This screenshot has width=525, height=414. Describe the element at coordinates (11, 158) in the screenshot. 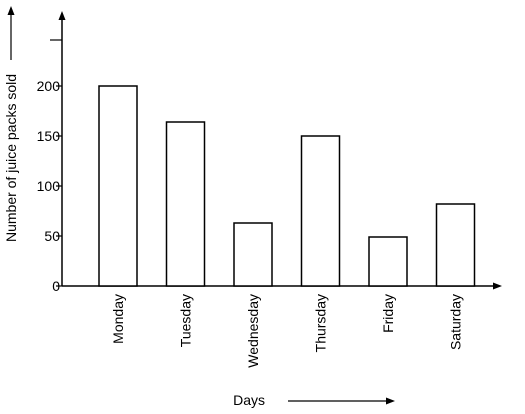

I see `y-axis-title: Number of juice packs sold` at that location.